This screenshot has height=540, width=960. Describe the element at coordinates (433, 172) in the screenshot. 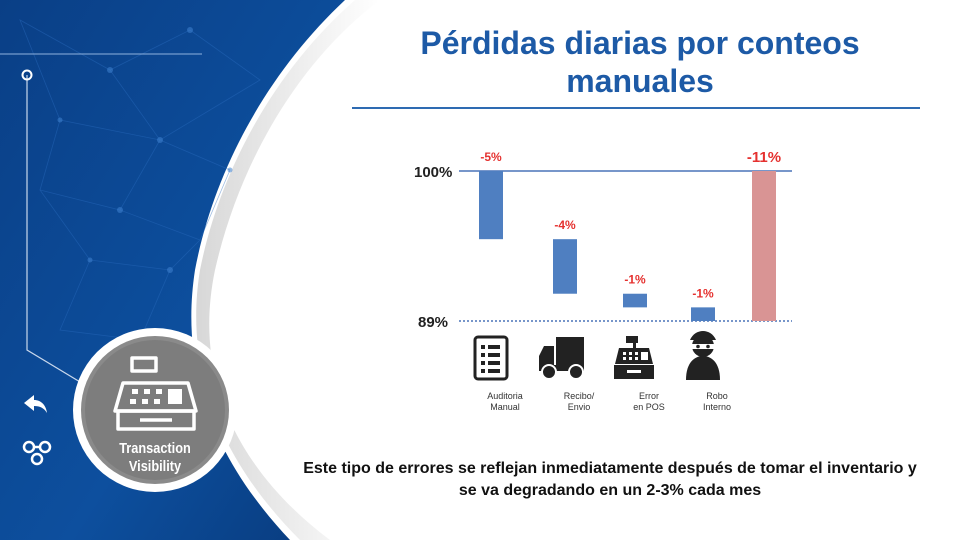

I see `start-value-label: 100%` at that location.